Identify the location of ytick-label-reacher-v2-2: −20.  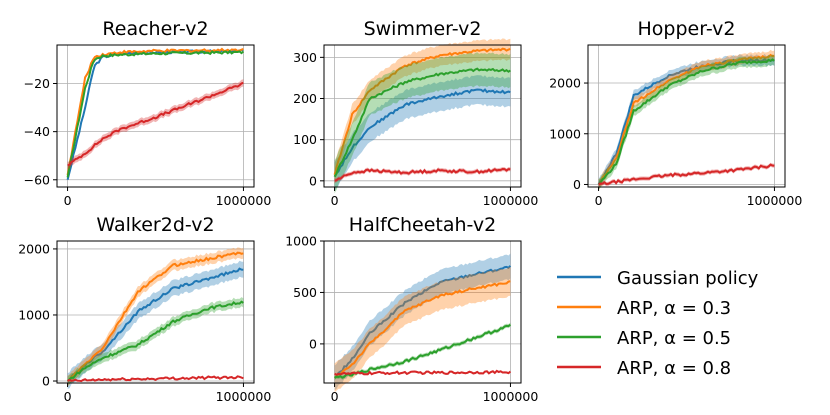
(37, 83).